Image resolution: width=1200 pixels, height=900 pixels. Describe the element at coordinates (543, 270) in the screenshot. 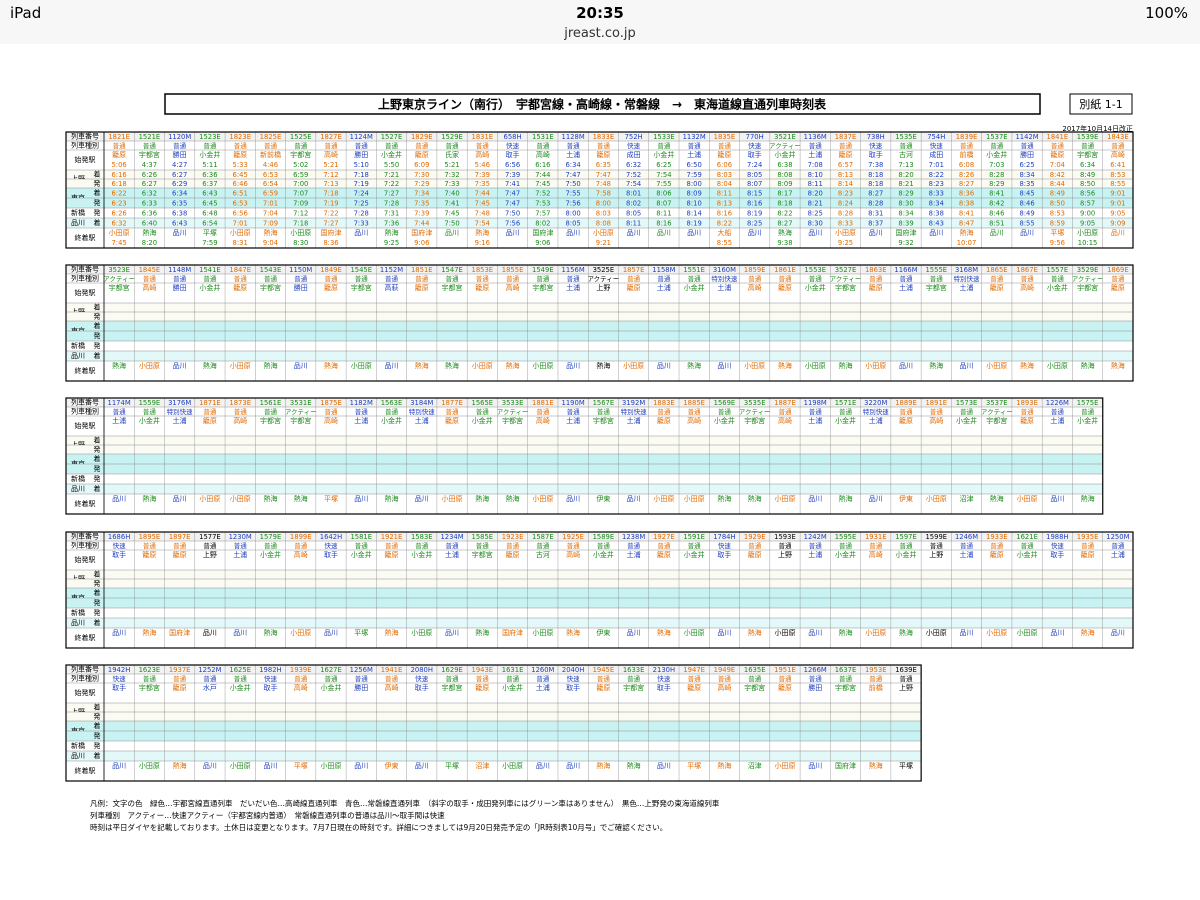

I see `cell: 1549E` at that location.